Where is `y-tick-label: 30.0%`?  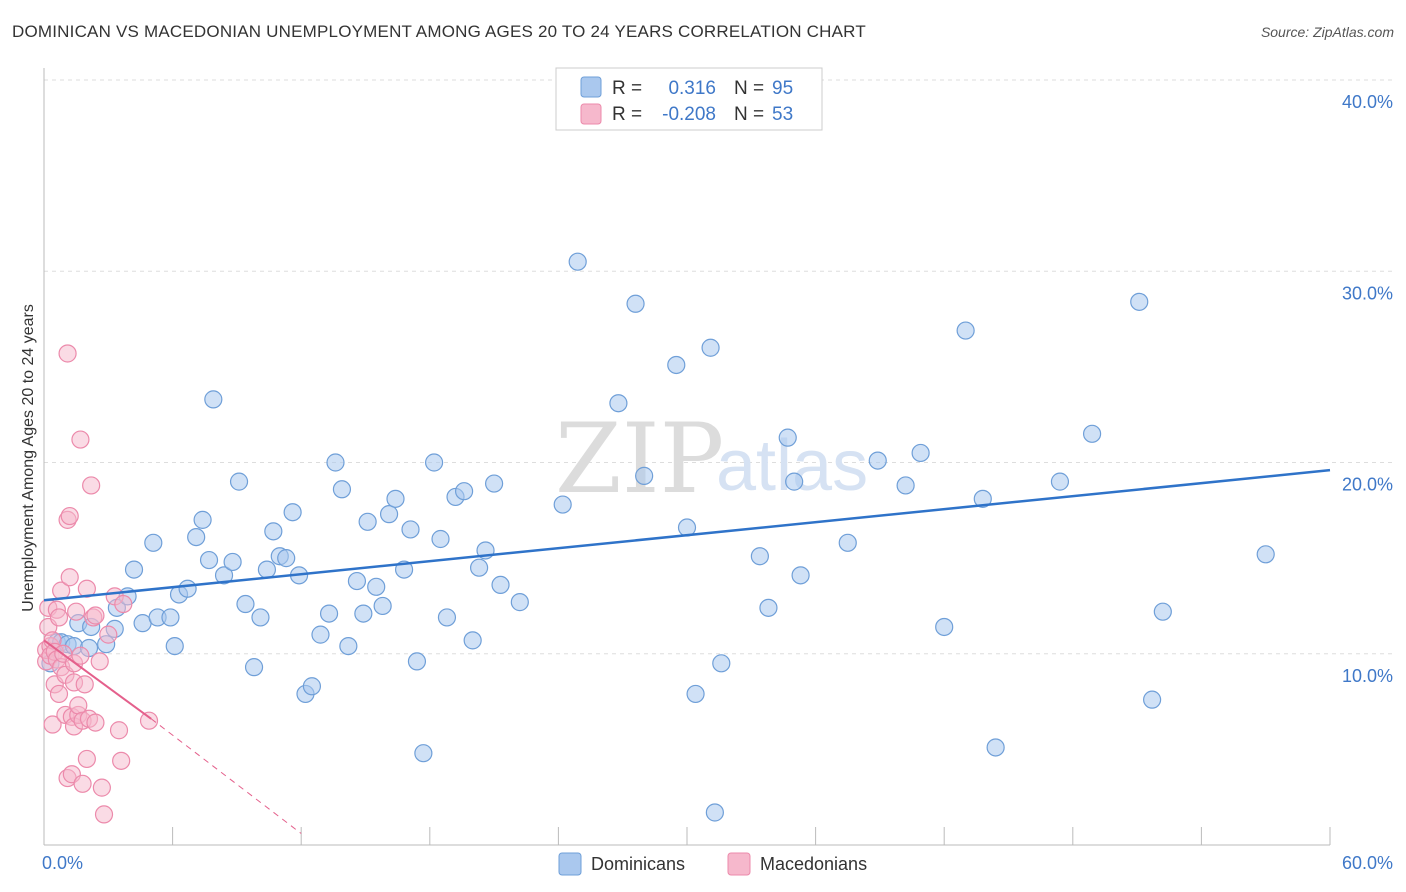
y-tick-label: 30.0% is located at coordinates (1367, 293).